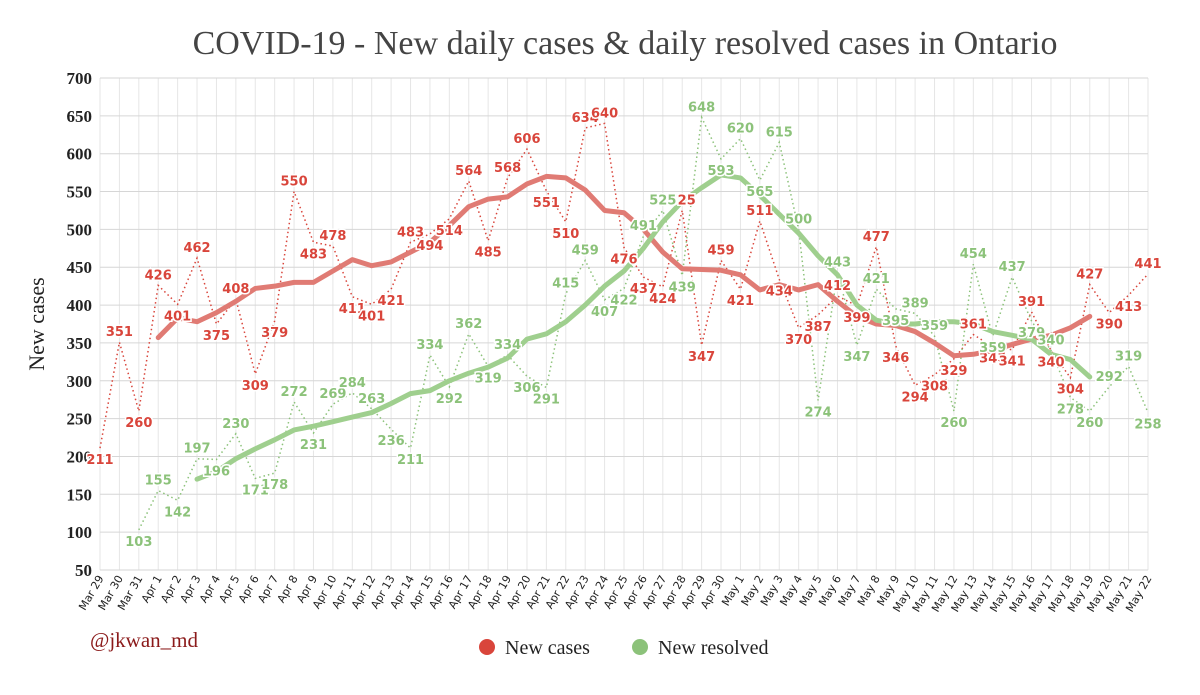 This screenshot has height=695, width=1200. What do you see at coordinates (565, 234) in the screenshot?
I see `value-label: 510` at bounding box center [565, 234].